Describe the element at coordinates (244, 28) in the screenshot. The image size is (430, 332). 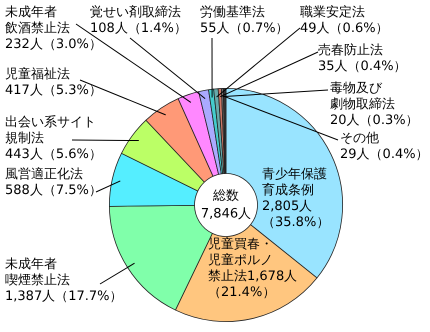
I see `data-label: 55人（0.7%）` at that location.